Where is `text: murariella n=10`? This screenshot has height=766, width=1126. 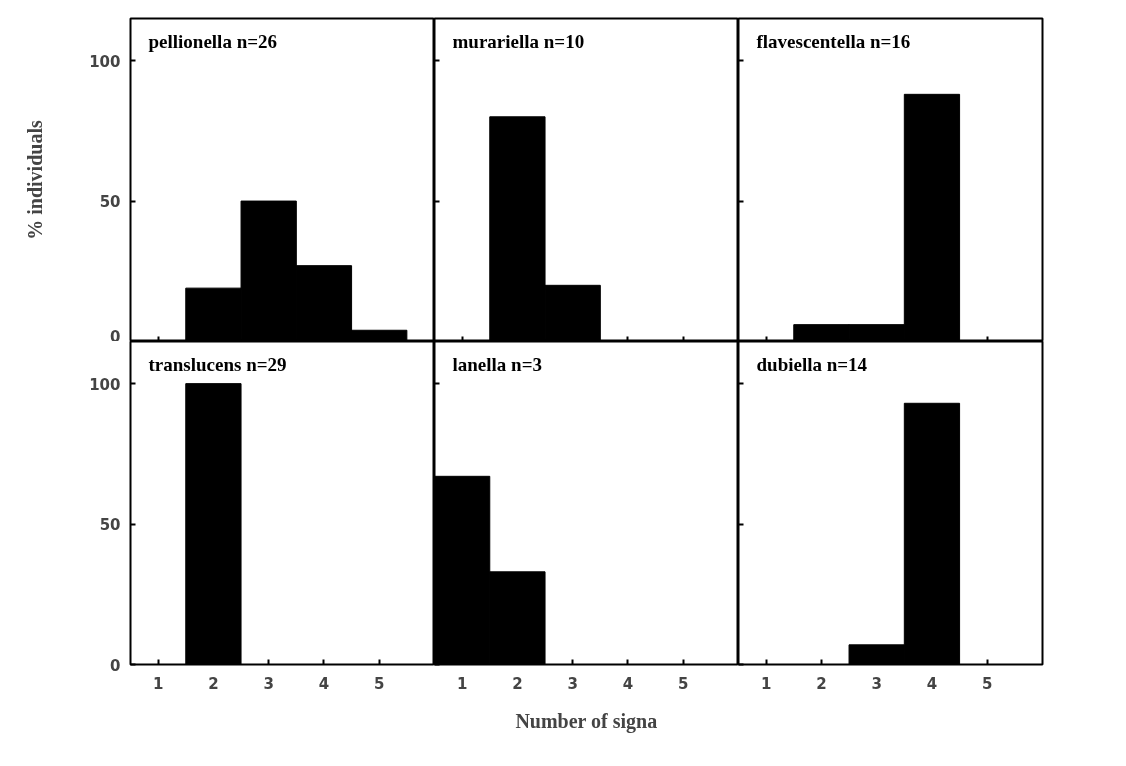 text: murariella n=10 is located at coordinates (518, 41).